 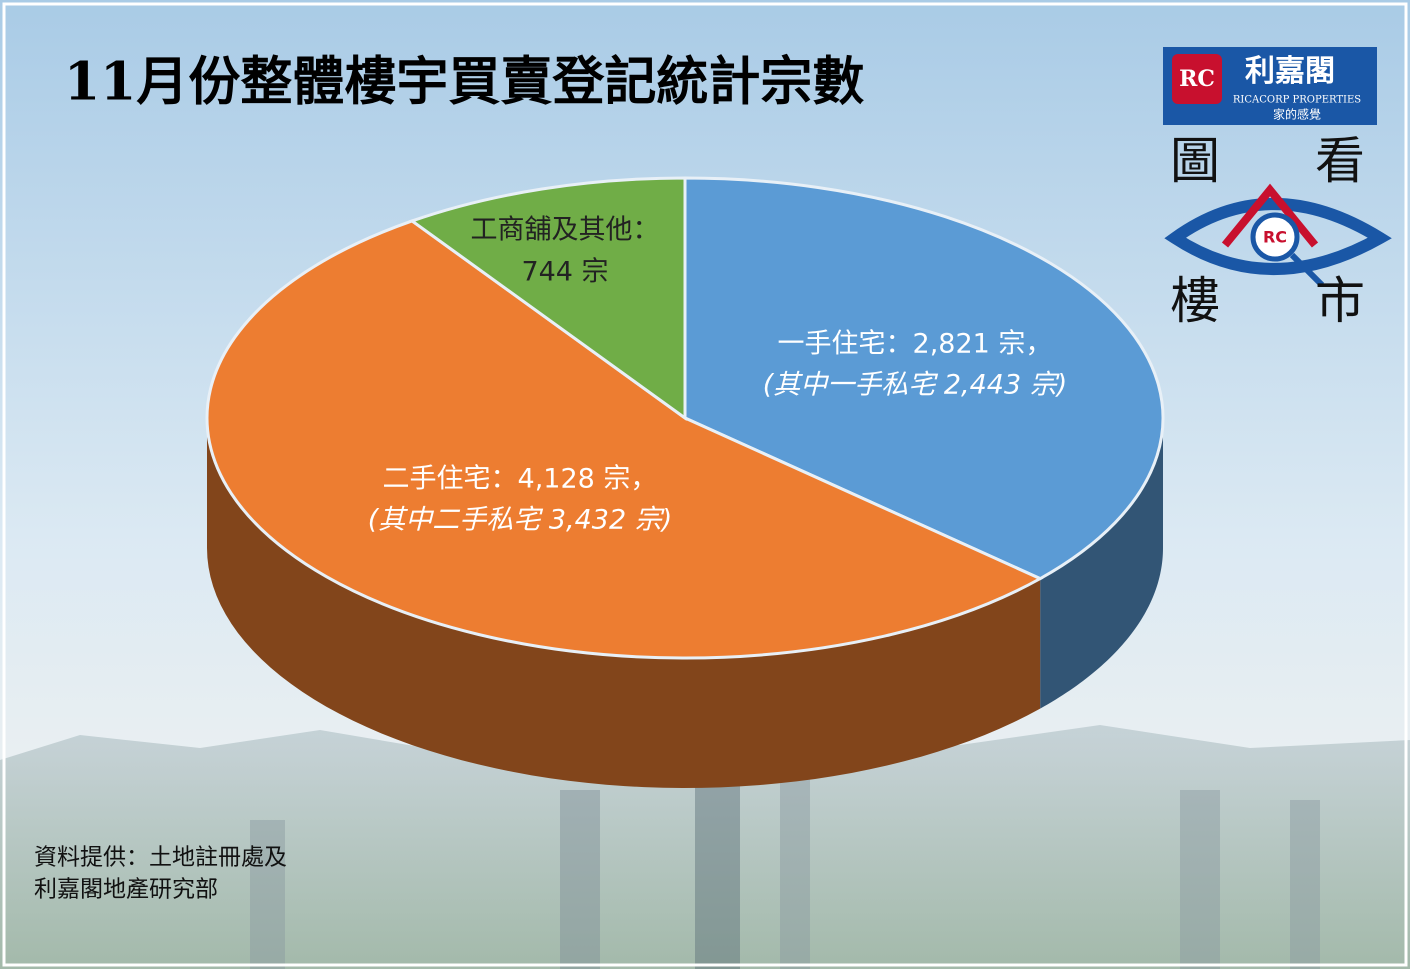 What do you see at coordinates (1307, 270) in the screenshot?
I see `badge-handle` at bounding box center [1307, 270].